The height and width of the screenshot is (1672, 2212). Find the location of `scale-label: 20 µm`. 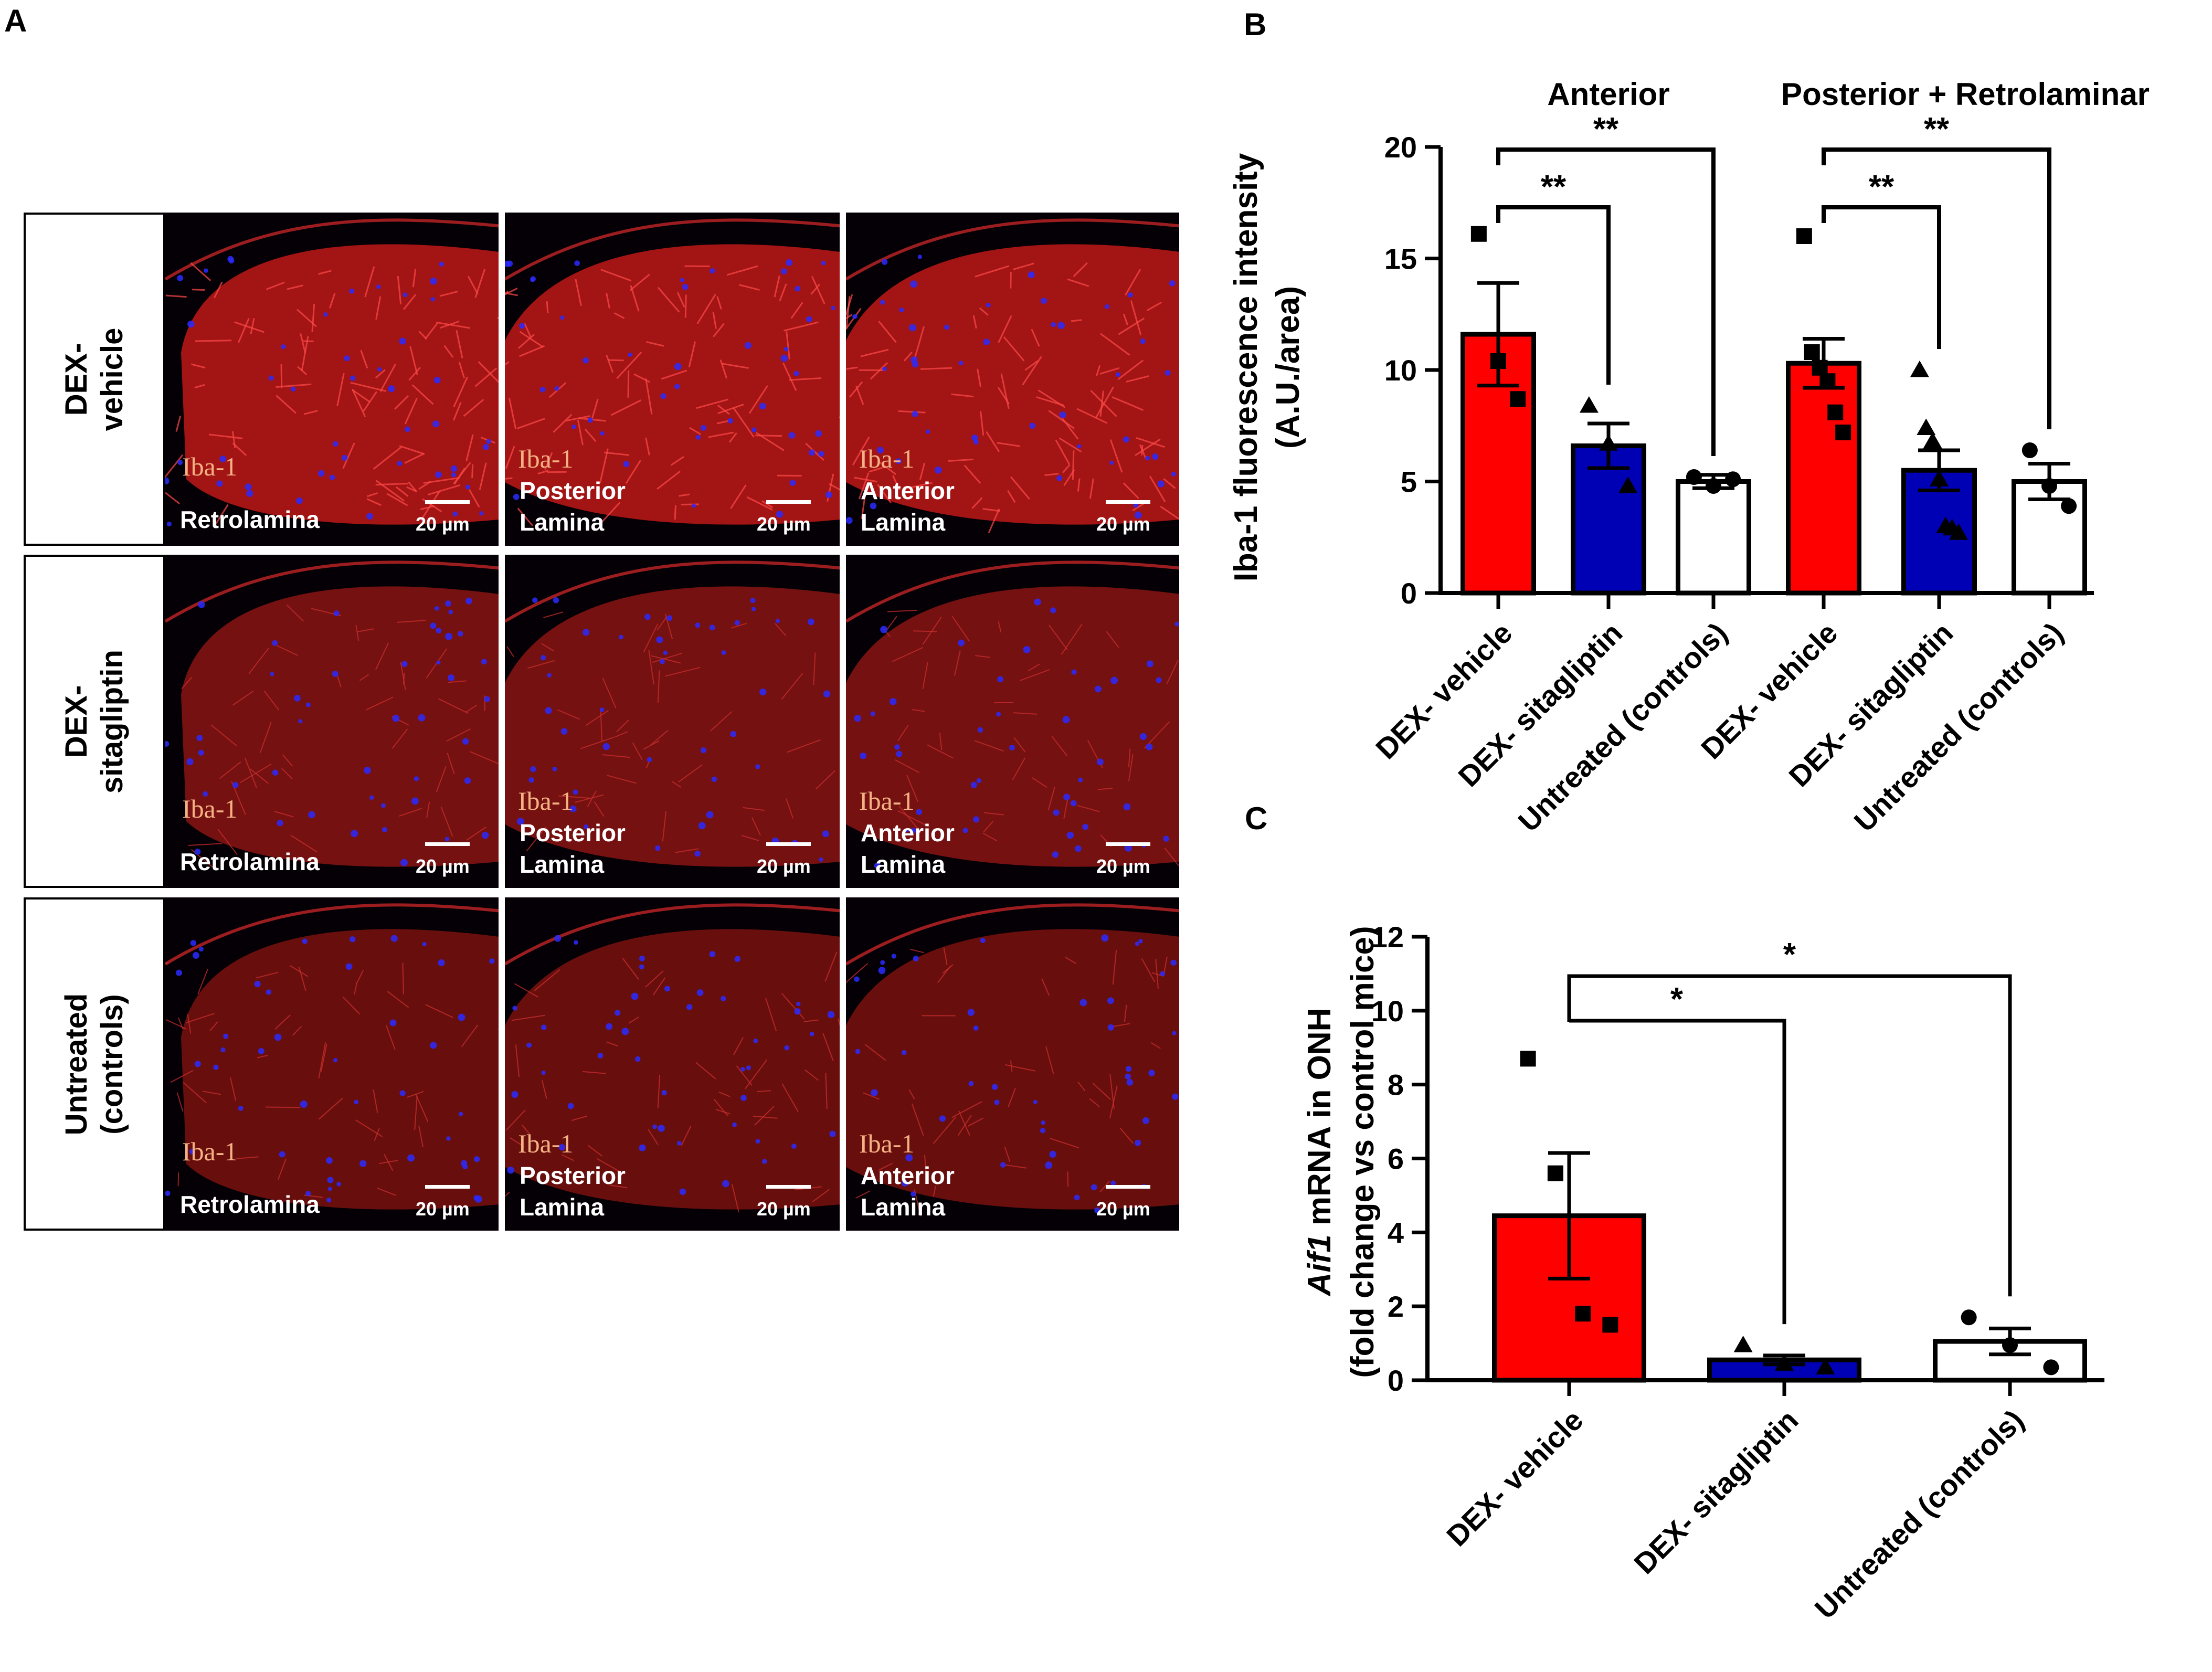

scale-label: 20 µm is located at coordinates (1123, 1209).